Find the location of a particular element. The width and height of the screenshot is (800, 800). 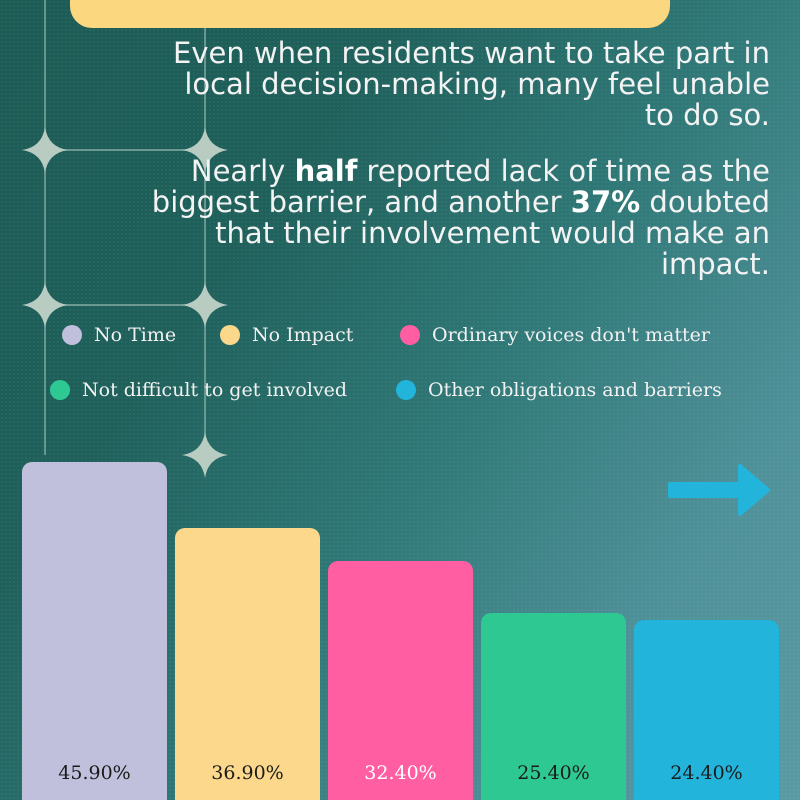

bar-no-impact is located at coordinates (247, 664).